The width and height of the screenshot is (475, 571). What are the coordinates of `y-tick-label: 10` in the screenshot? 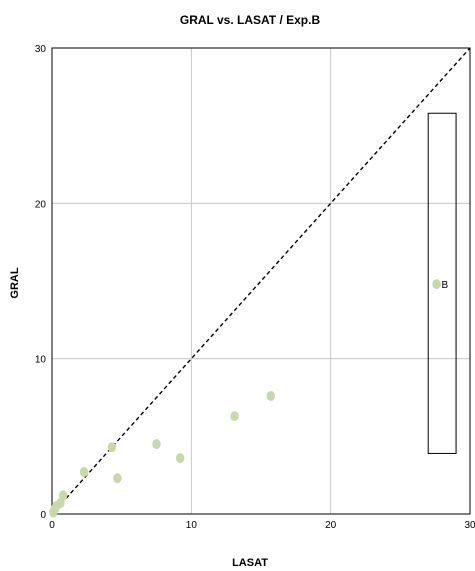 It's located at (41, 360).